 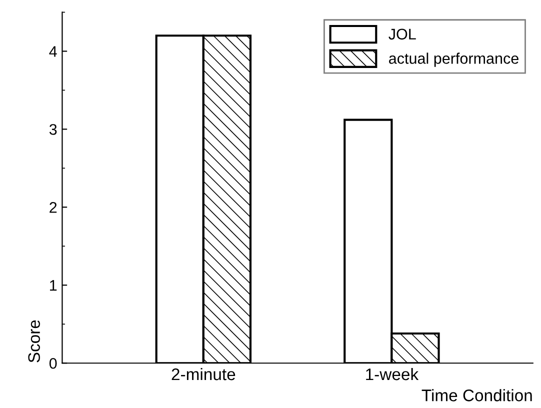 I want to click on legend-label: actual performance, so click(x=453, y=59).